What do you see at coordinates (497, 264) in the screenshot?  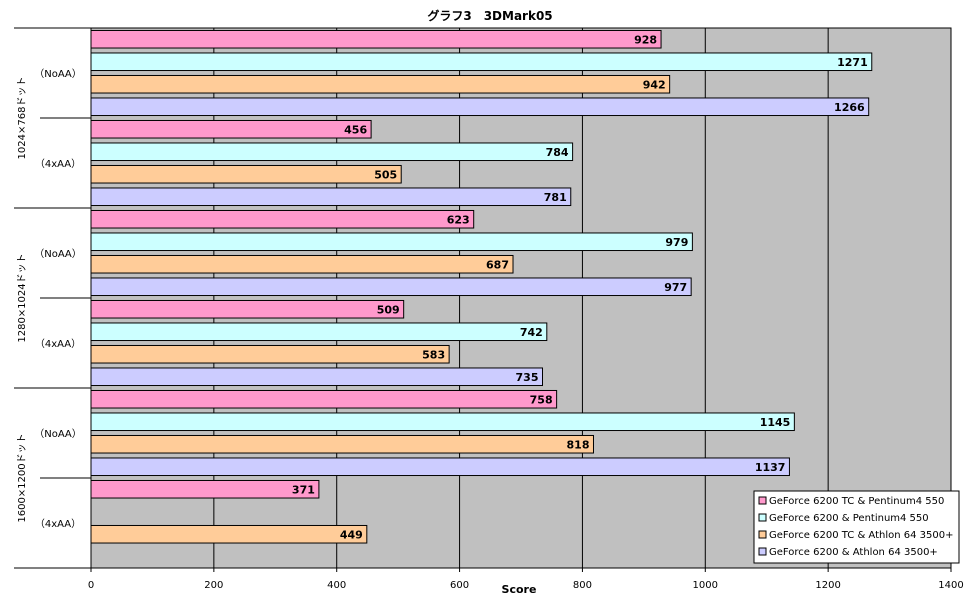 I see `data-label: 687` at bounding box center [497, 264].